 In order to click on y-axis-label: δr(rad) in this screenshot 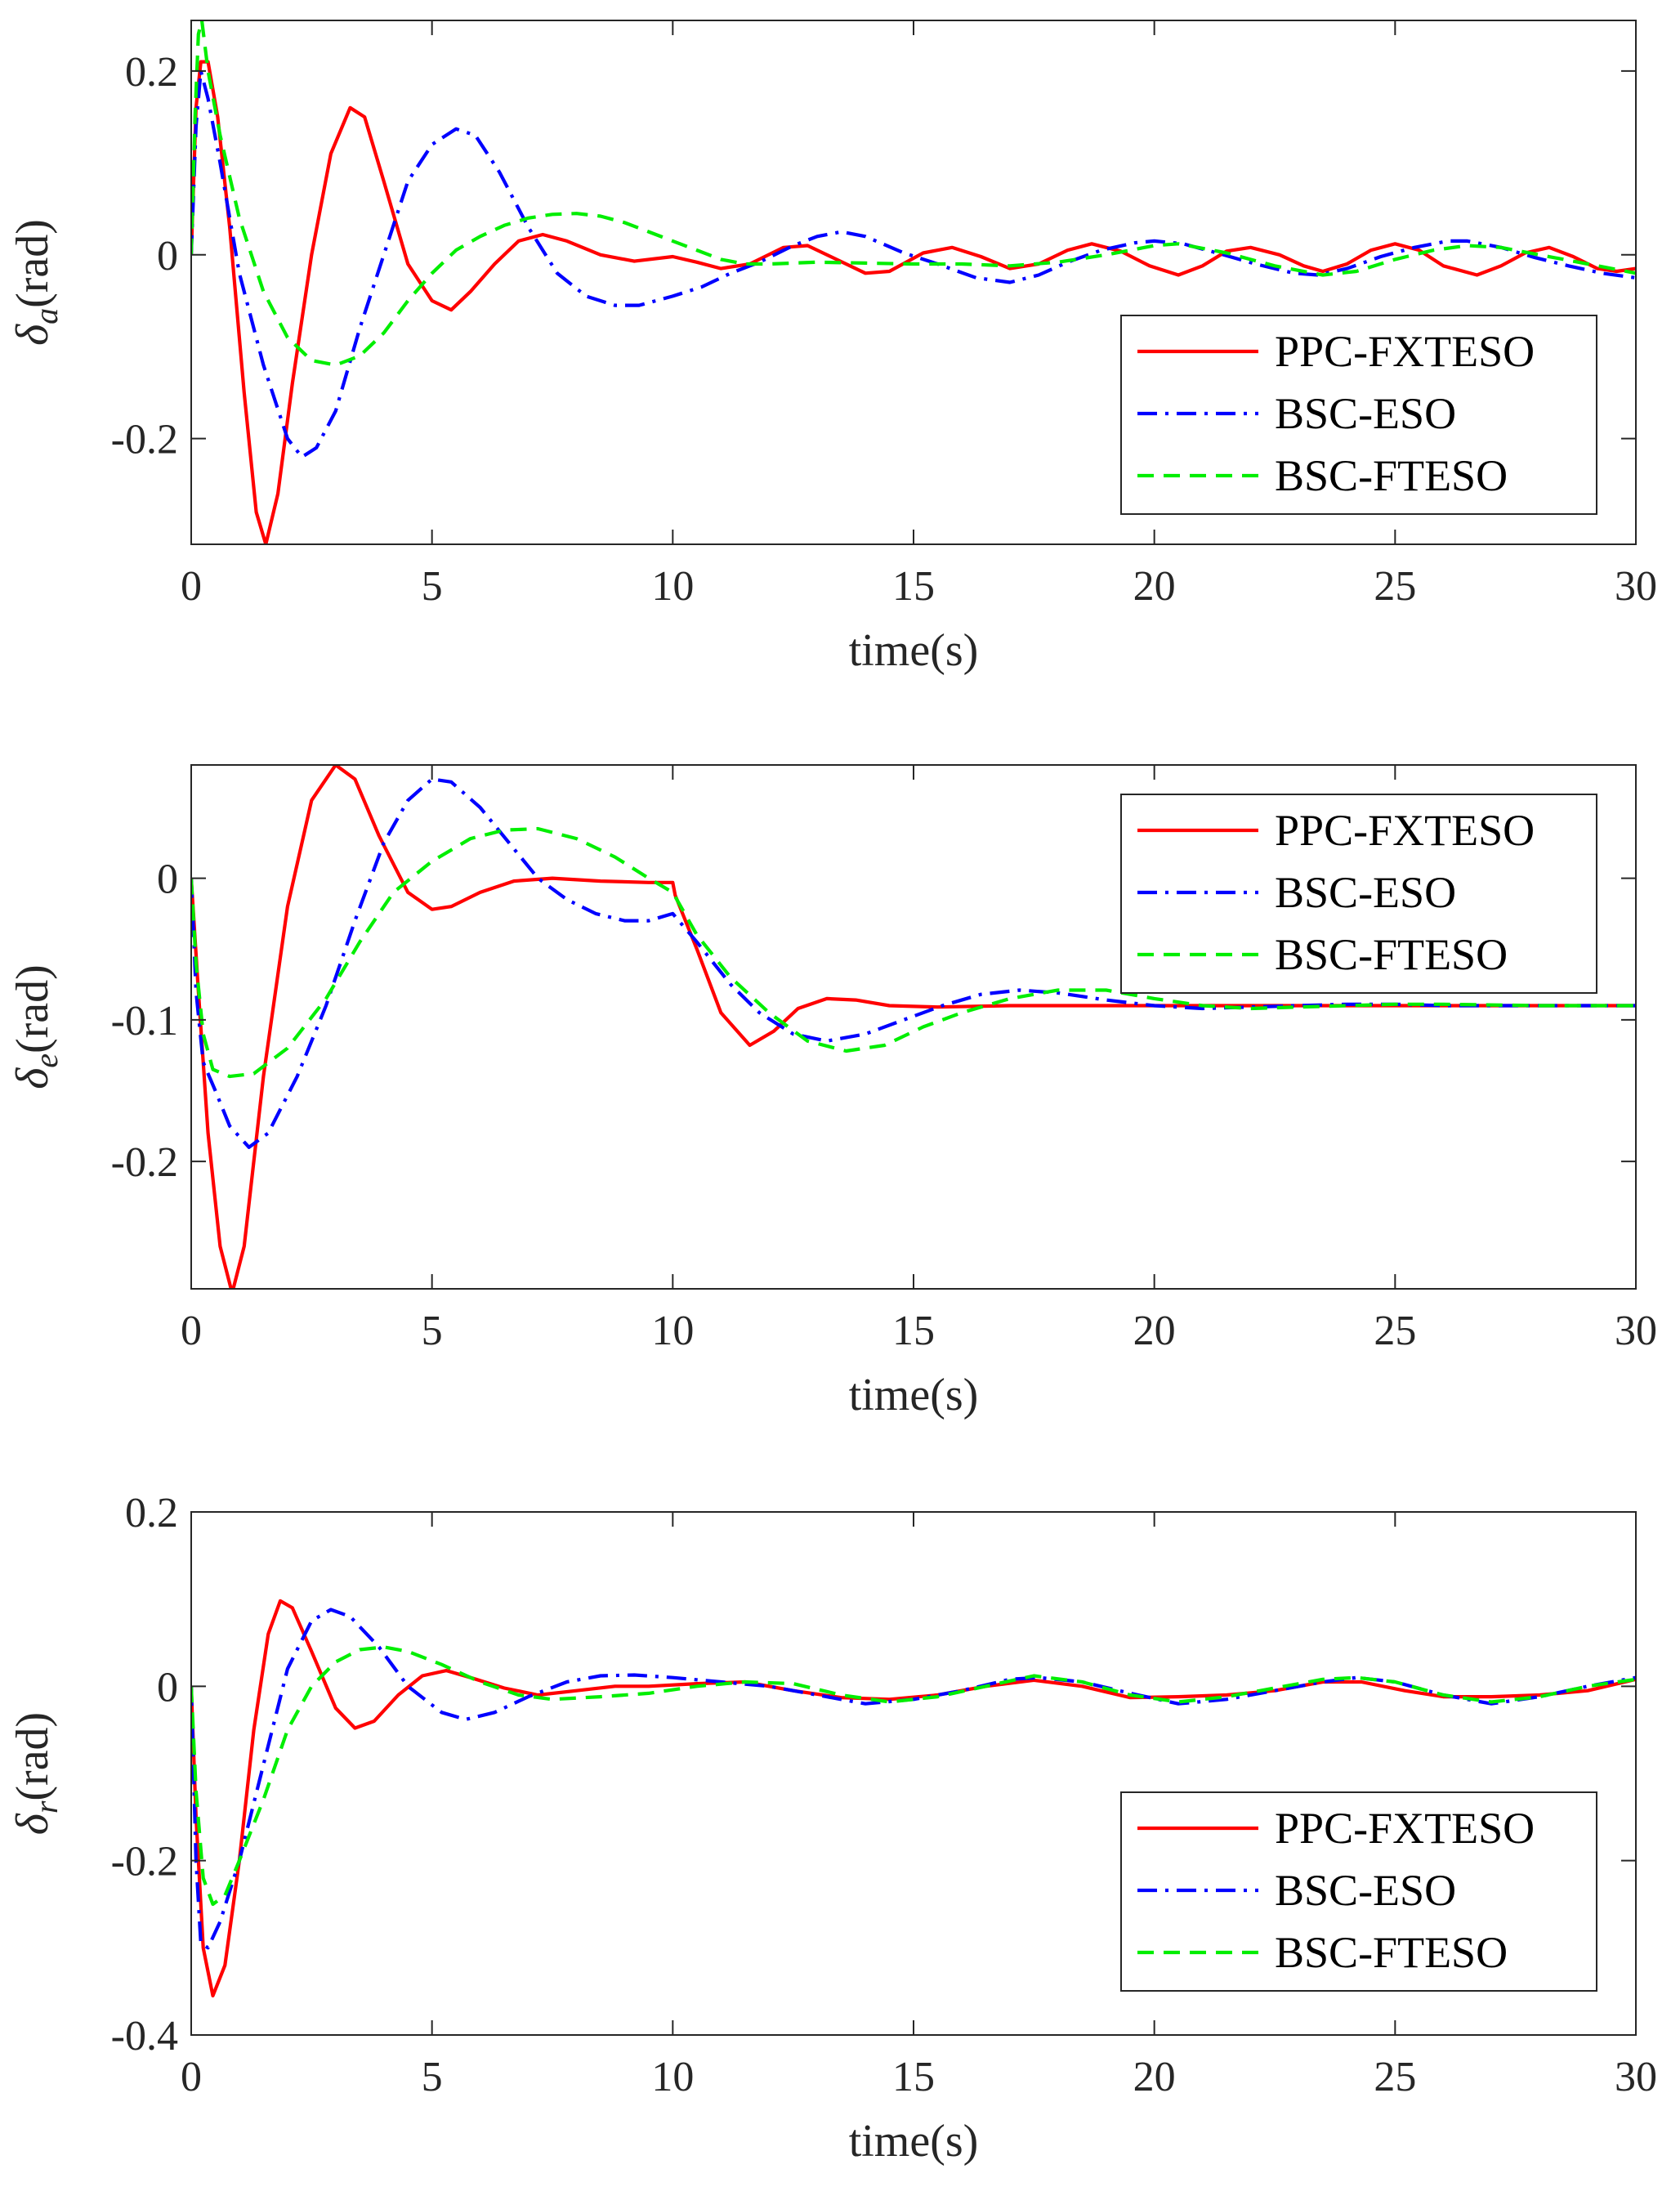, I will do `click(36, 1773)`.